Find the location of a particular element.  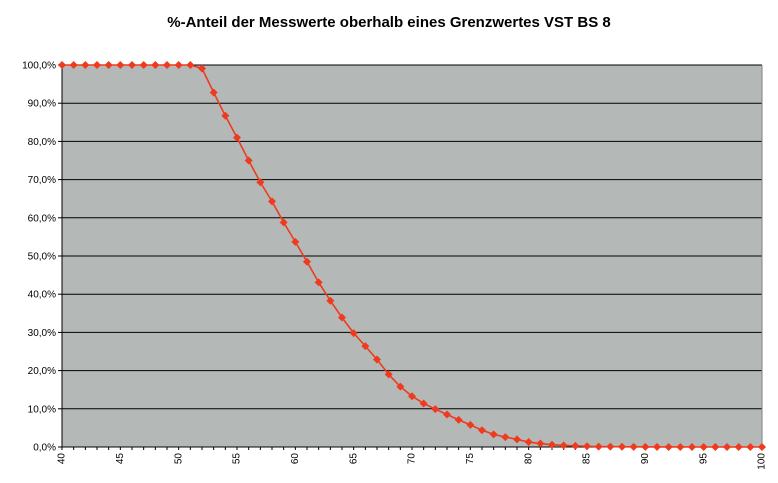

x-tick-label: 75 is located at coordinates (470, 459).